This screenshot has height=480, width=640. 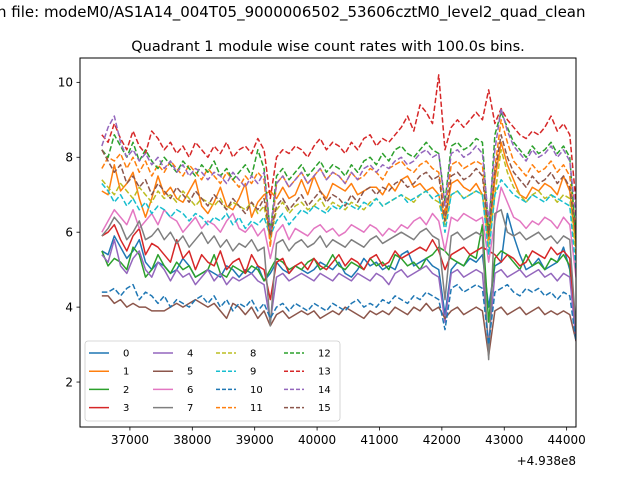 I want to click on x-axis-offset-label: +4.938e8, so click(x=546, y=461).